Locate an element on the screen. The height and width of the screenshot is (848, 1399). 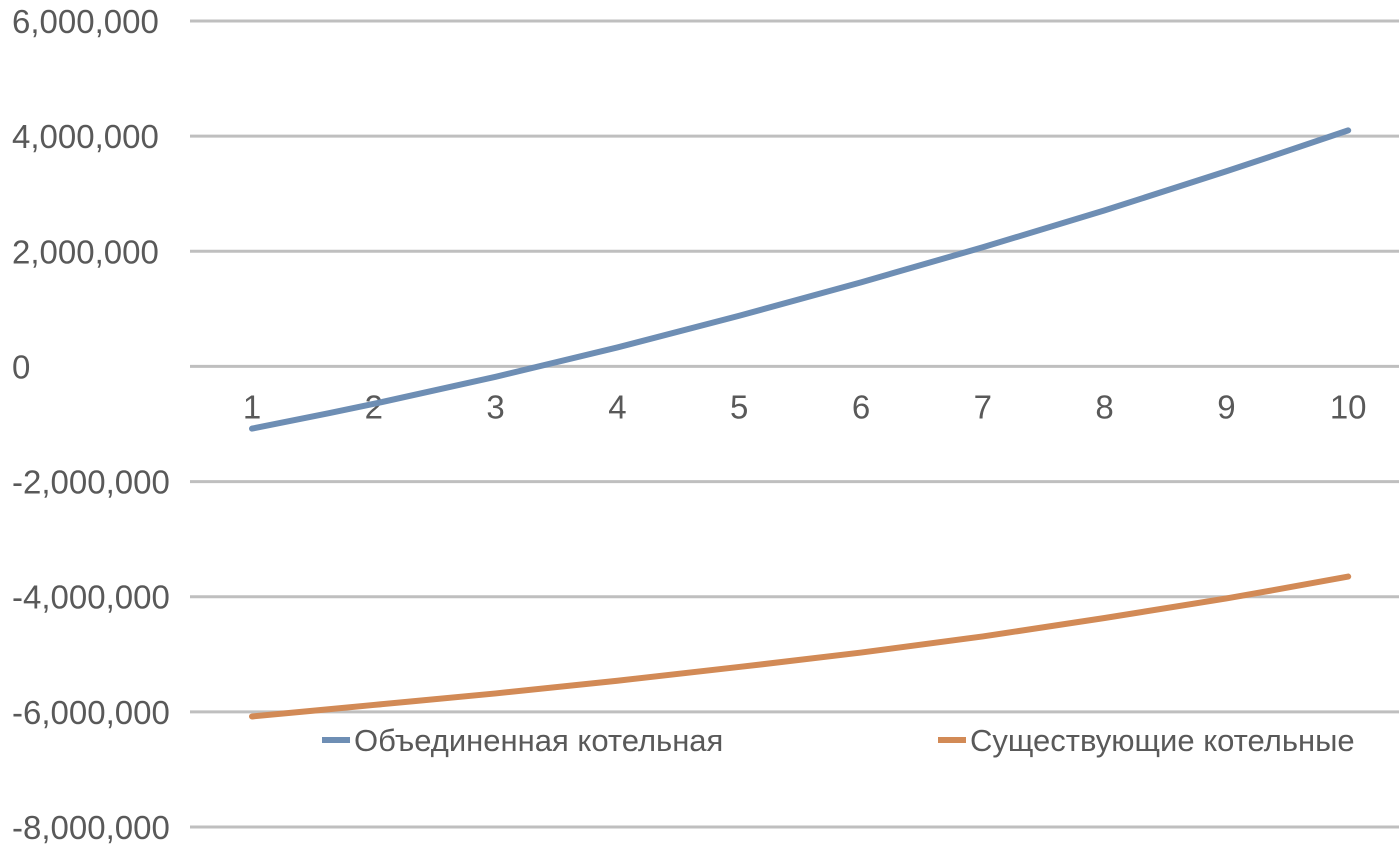
x-tick-label: 2 is located at coordinates (374, 406).